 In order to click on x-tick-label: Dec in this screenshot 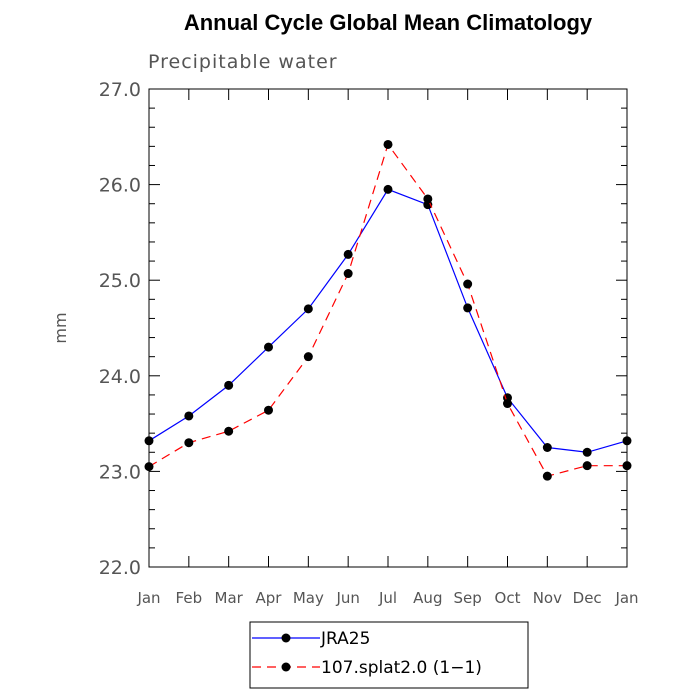, I will do `click(587, 598)`.